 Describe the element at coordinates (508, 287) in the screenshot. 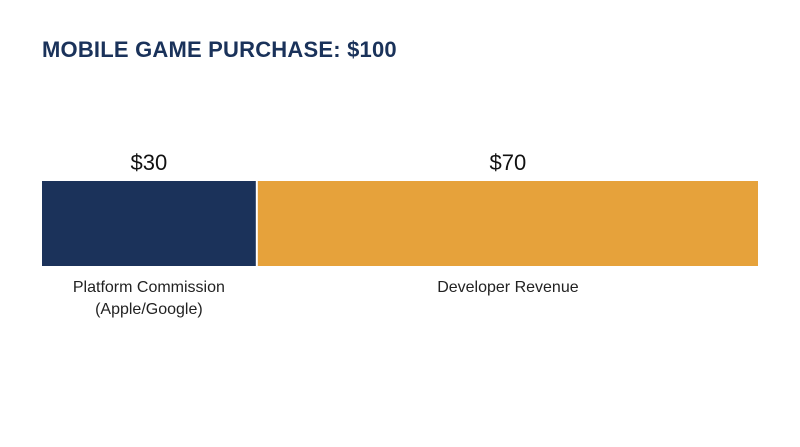

I see `category-label-2-line-1: Developer Revenue` at that location.